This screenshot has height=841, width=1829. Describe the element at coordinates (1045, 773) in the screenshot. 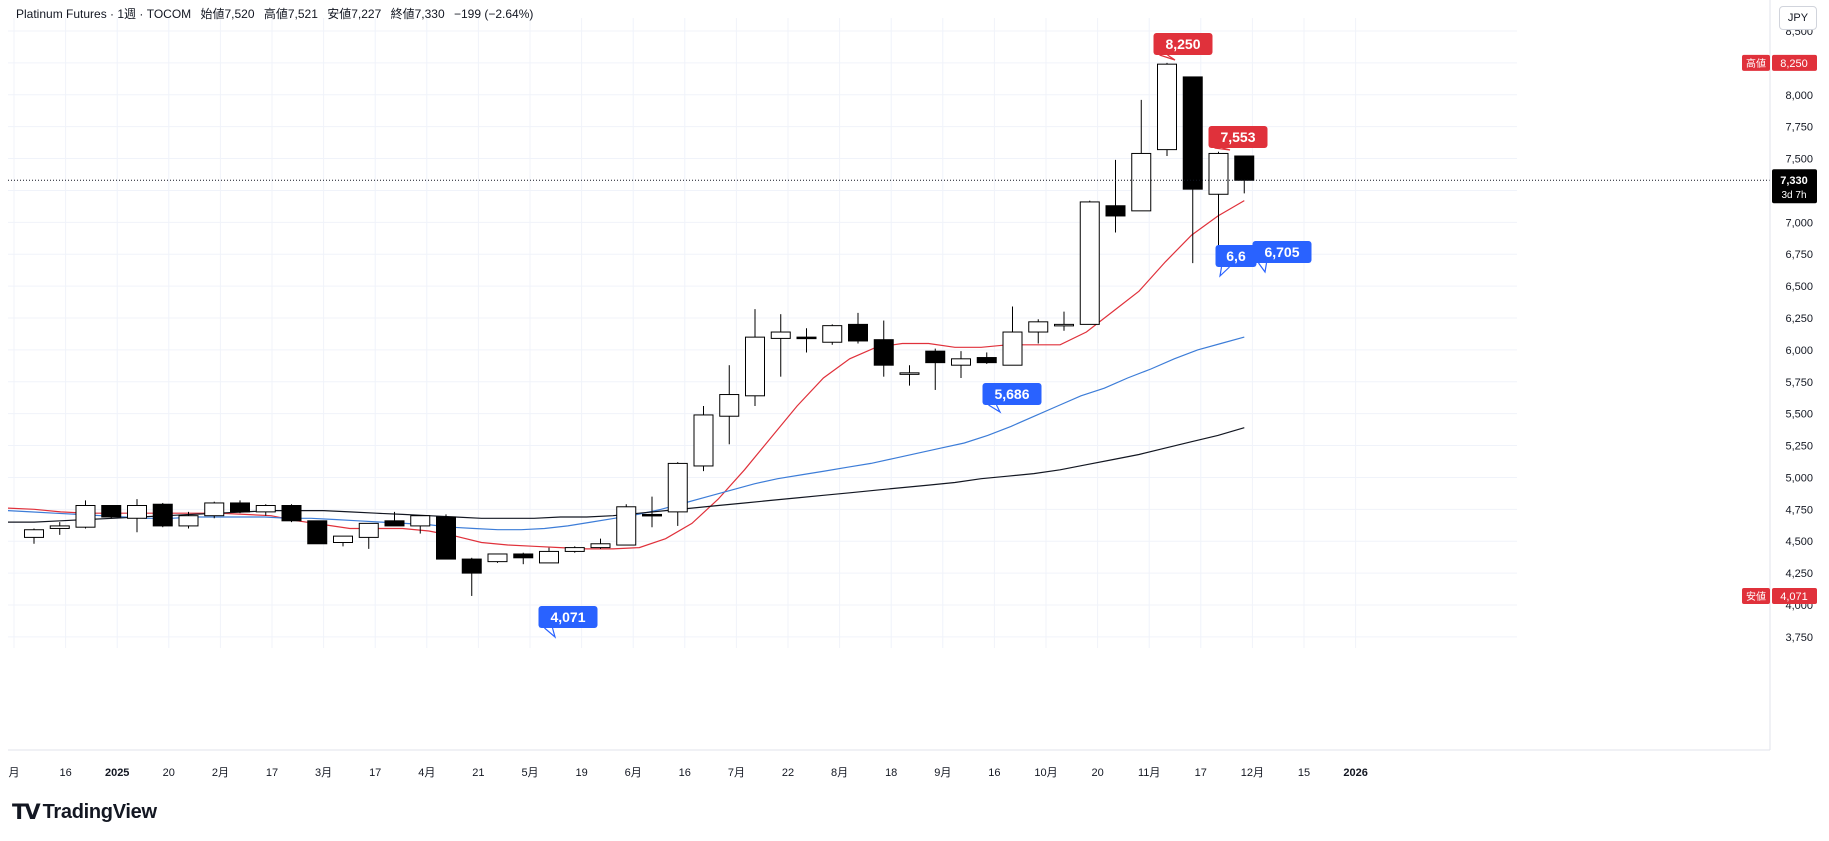

I see `time-tick-label: 10月` at that location.